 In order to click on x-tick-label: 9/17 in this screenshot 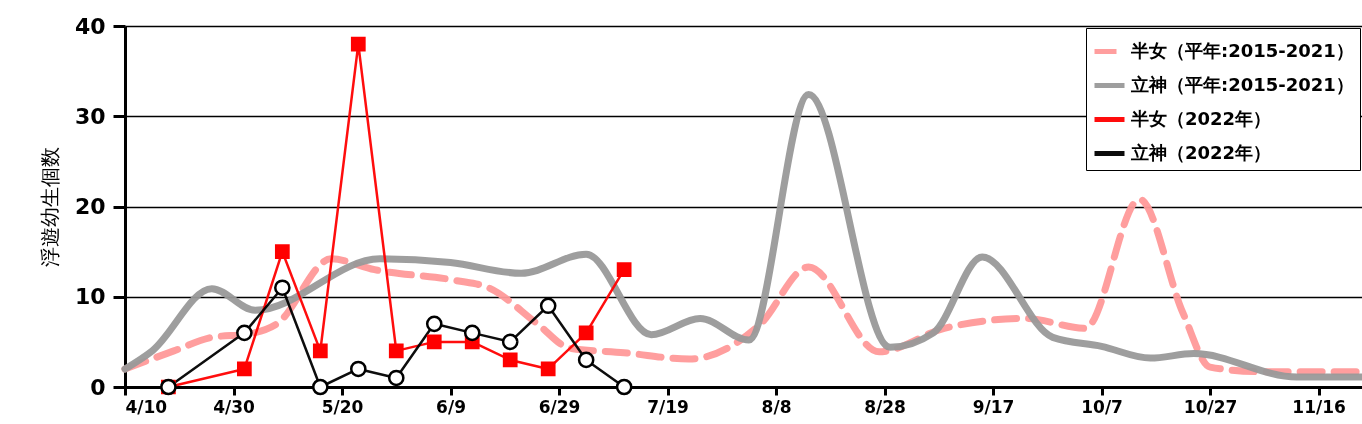, I will do `click(993, 406)`.